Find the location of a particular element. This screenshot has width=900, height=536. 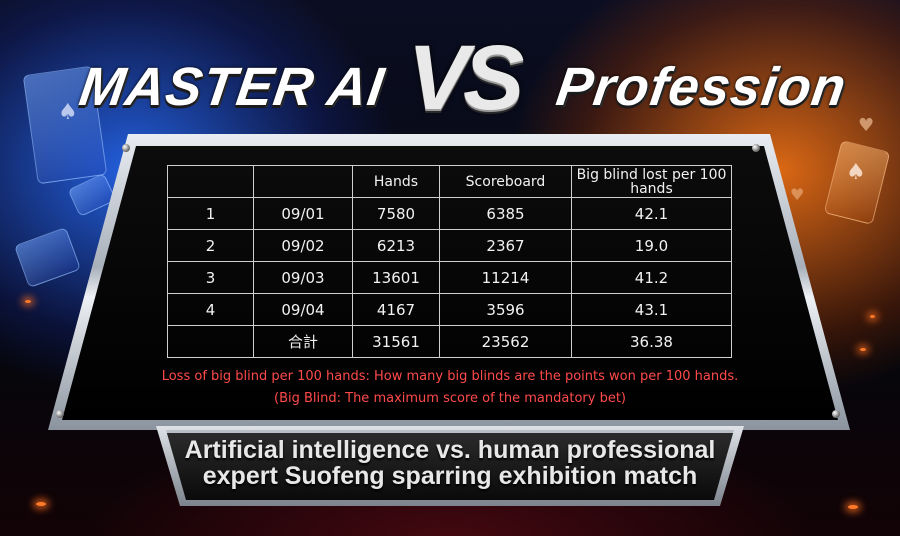

row-hands: 7580 is located at coordinates (396, 213).